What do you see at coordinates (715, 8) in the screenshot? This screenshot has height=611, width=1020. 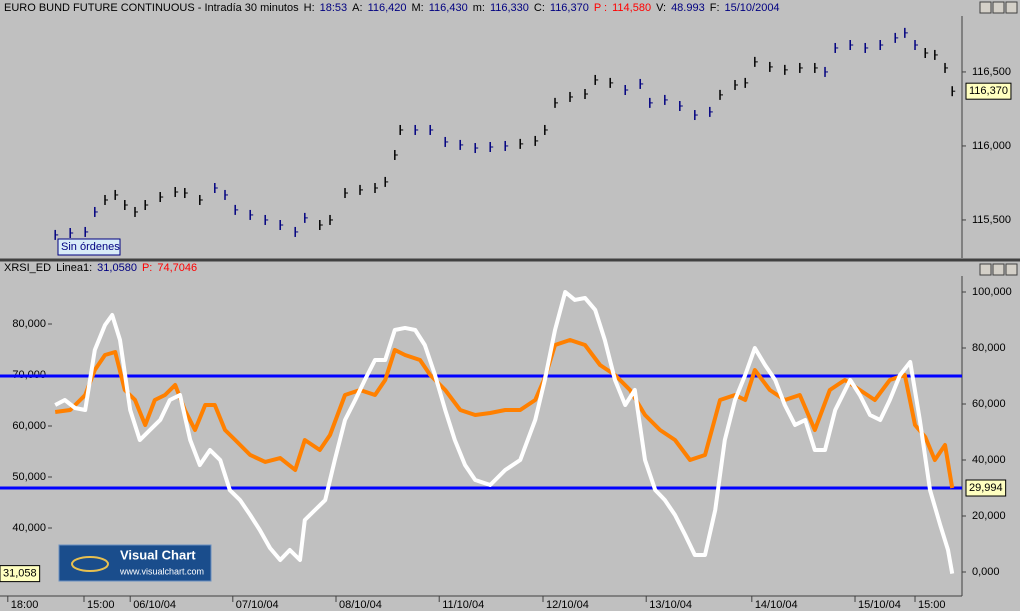 I see `header-text: F:` at bounding box center [715, 8].